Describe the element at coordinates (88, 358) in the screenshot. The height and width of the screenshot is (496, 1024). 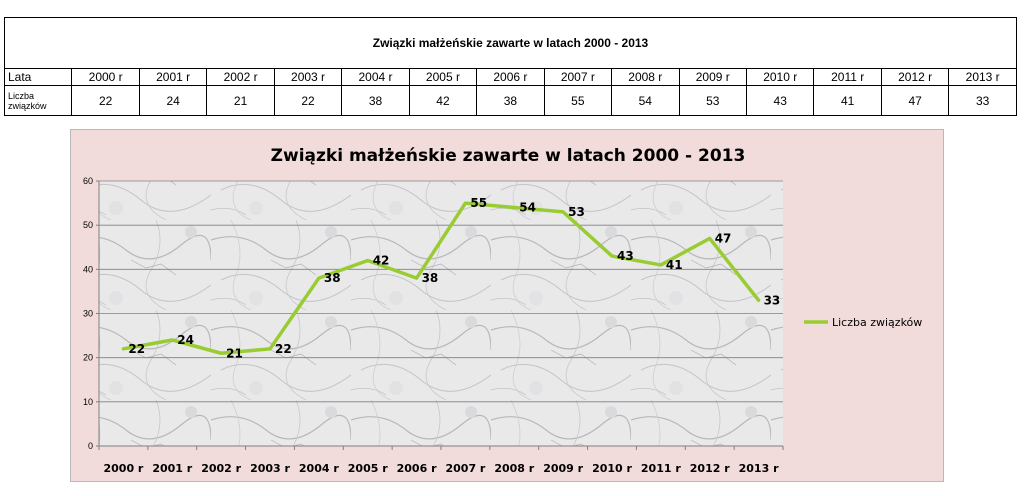
I see `y-tick-label: 20` at that location.